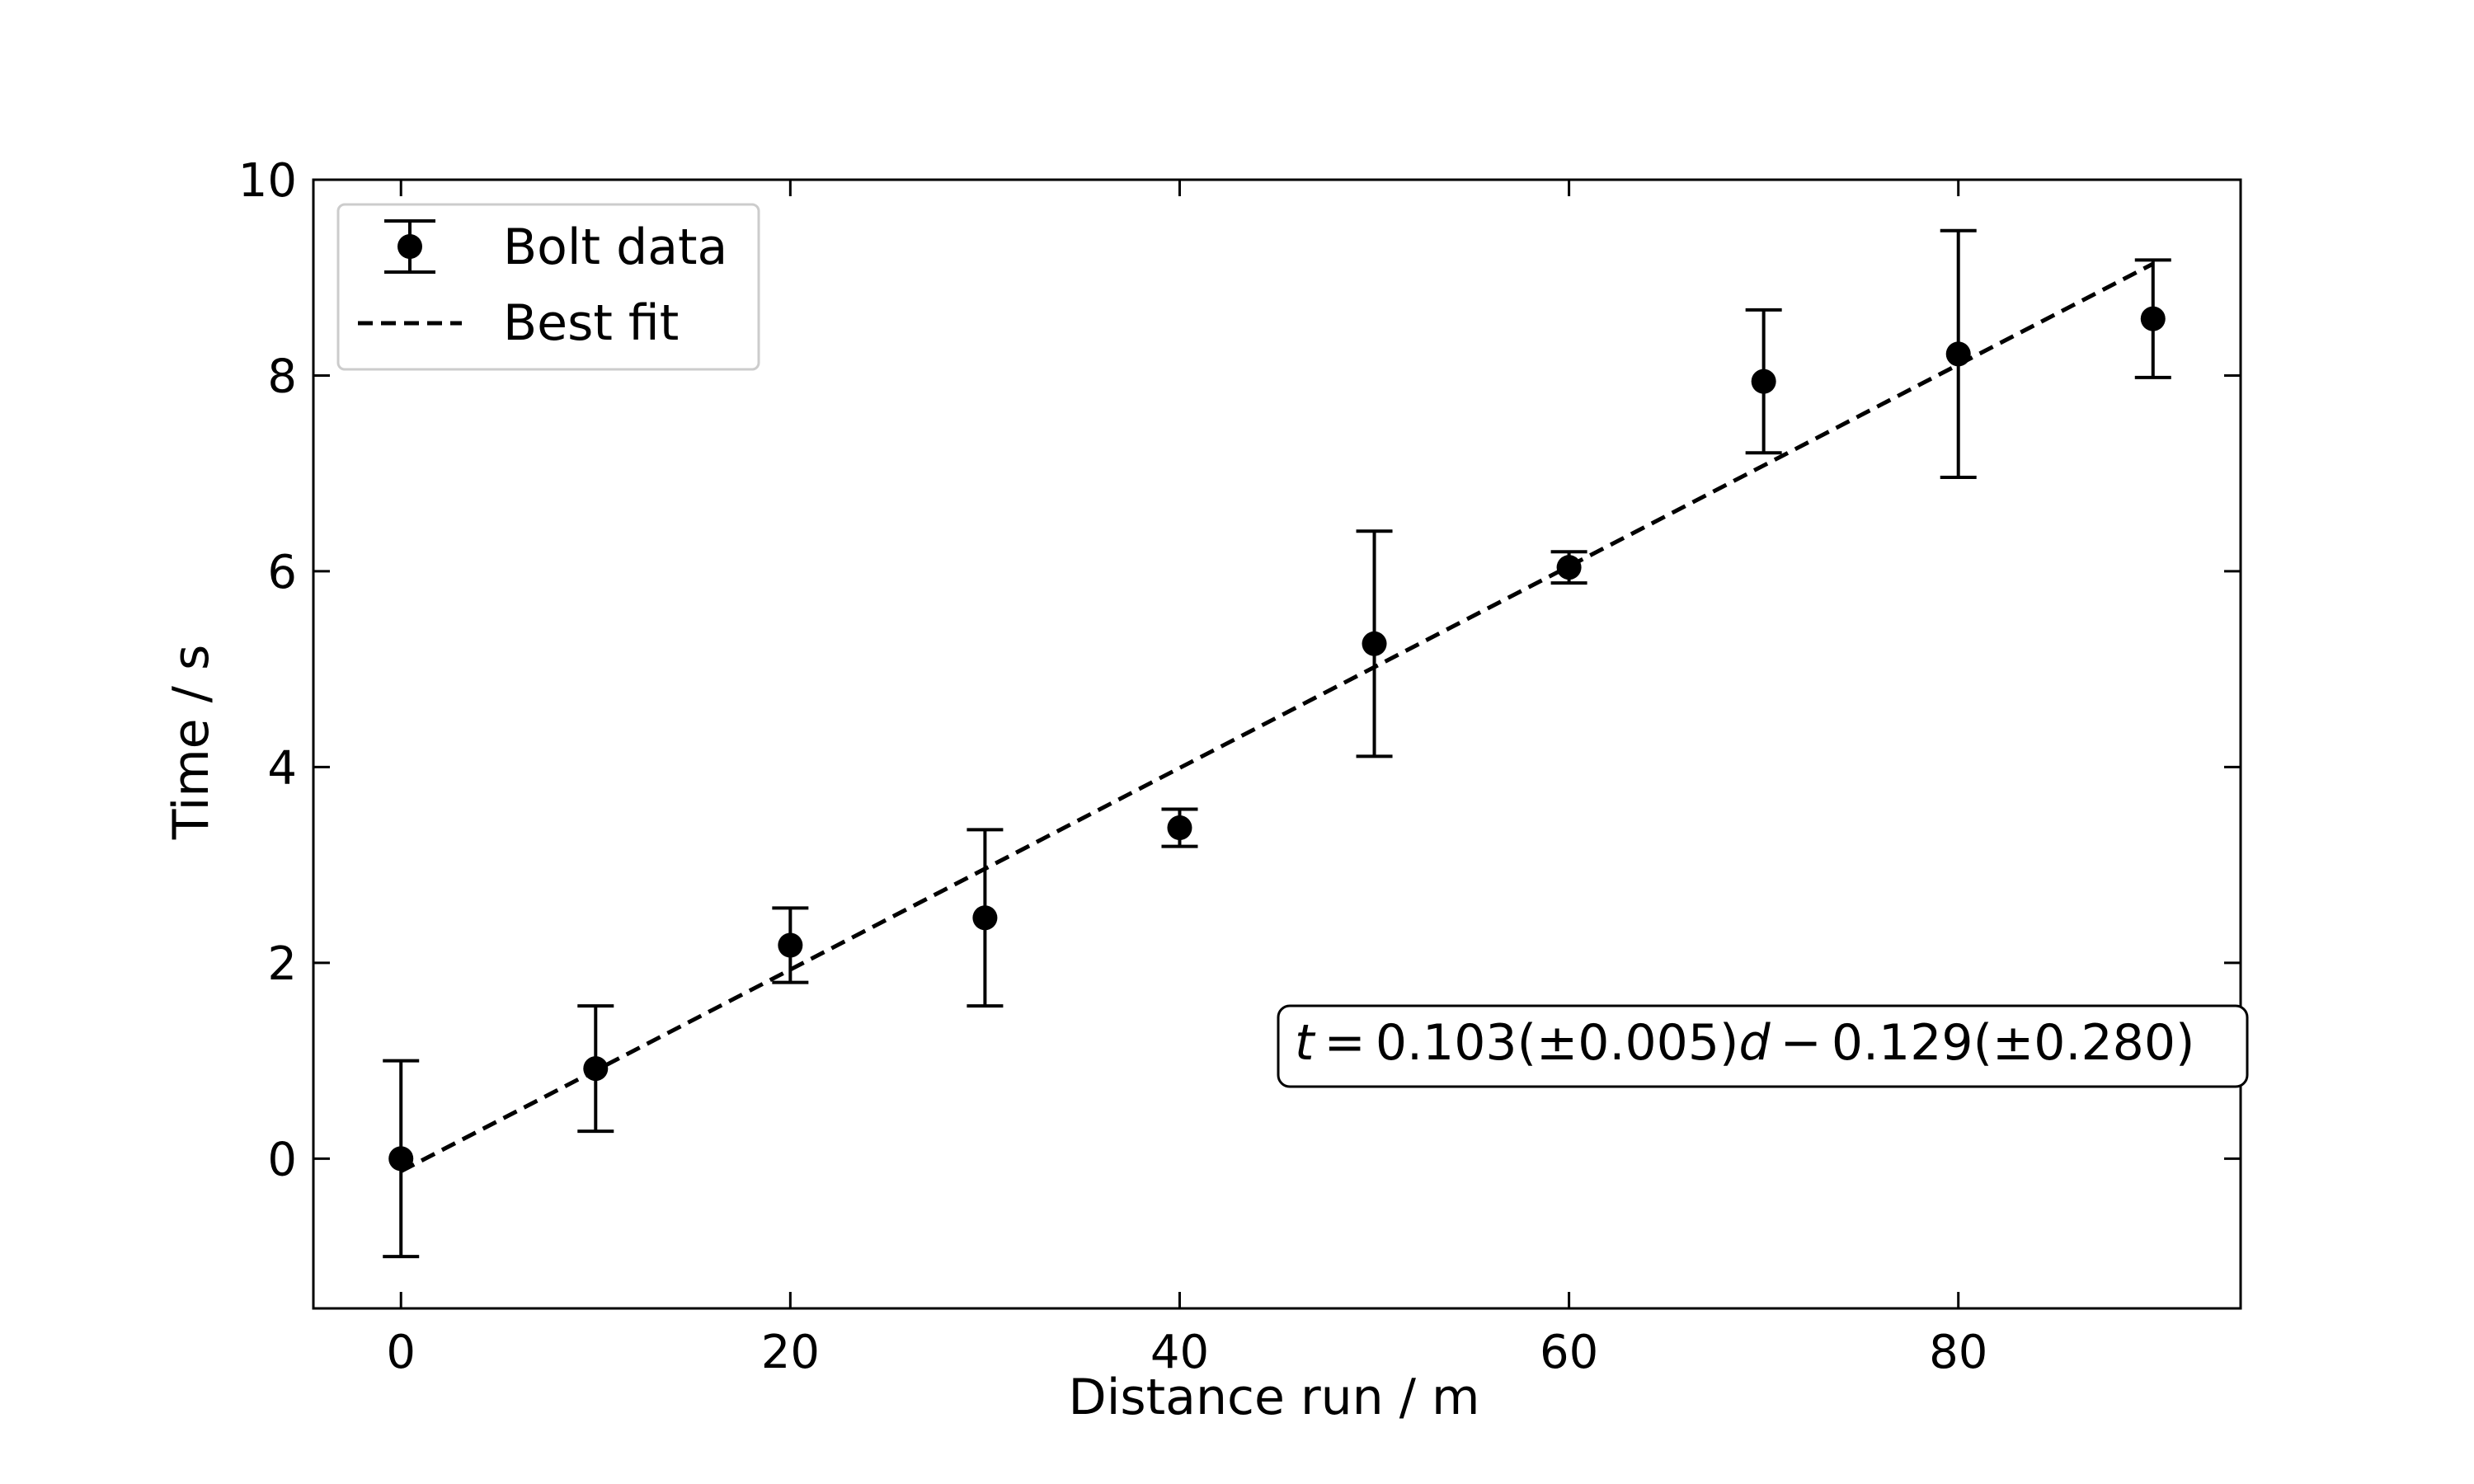  Describe the element at coordinates (1274, 1397) in the screenshot. I see `x-axis-label: Distance run / m` at that location.